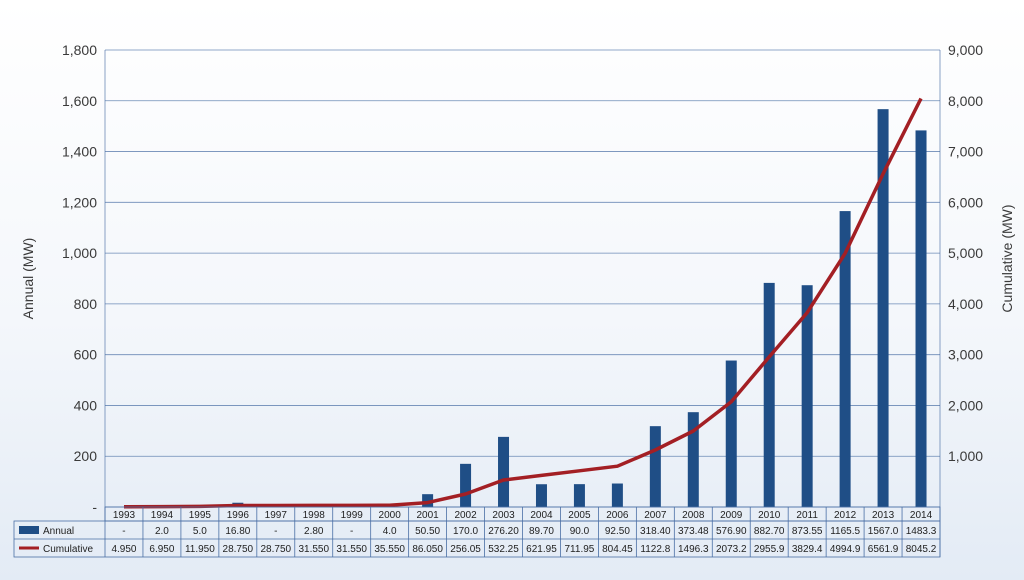  What do you see at coordinates (580, 531) in the screenshot?
I see `data-label-annual: 90.0` at bounding box center [580, 531].